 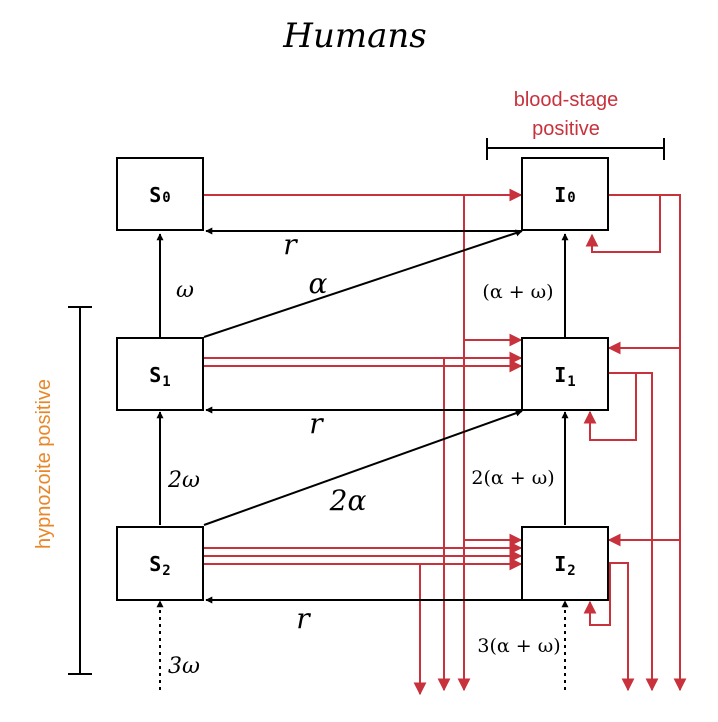 I want to click on rate-three-omega: 3ω, so click(x=184, y=666).